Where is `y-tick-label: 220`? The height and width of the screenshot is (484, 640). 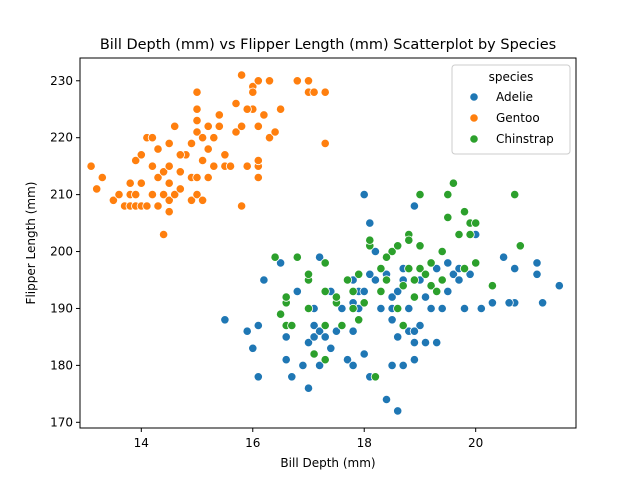 y-tick-label: 220 is located at coordinates (61, 138).